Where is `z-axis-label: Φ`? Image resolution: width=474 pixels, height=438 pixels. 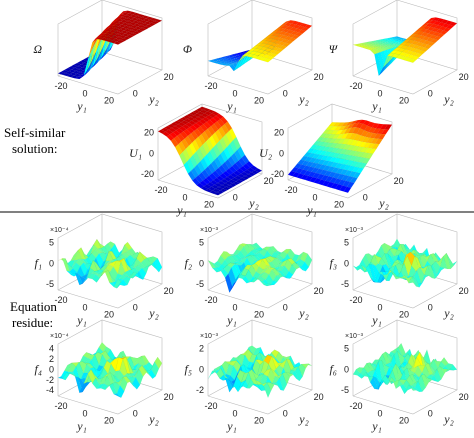 z-axis-label: Φ is located at coordinates (187, 49).